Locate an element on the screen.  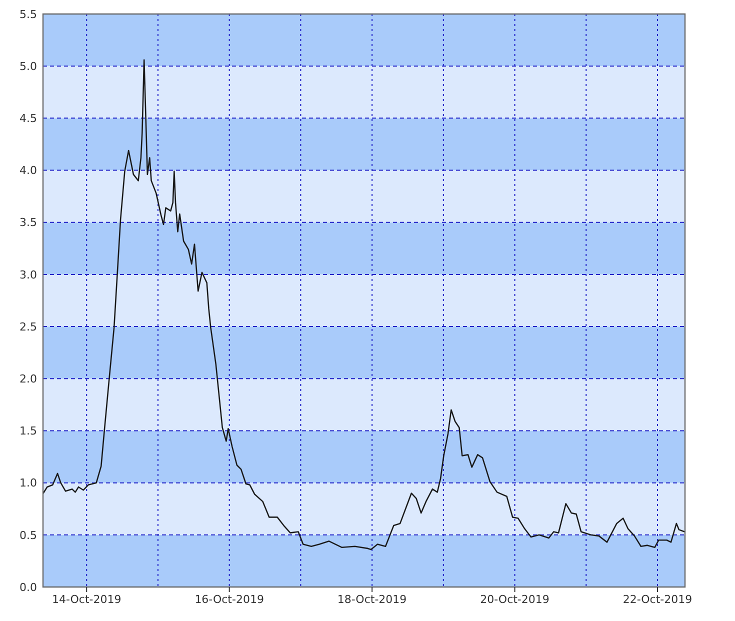
x-tick-label: 22-Oct-2019 is located at coordinates (657, 599).